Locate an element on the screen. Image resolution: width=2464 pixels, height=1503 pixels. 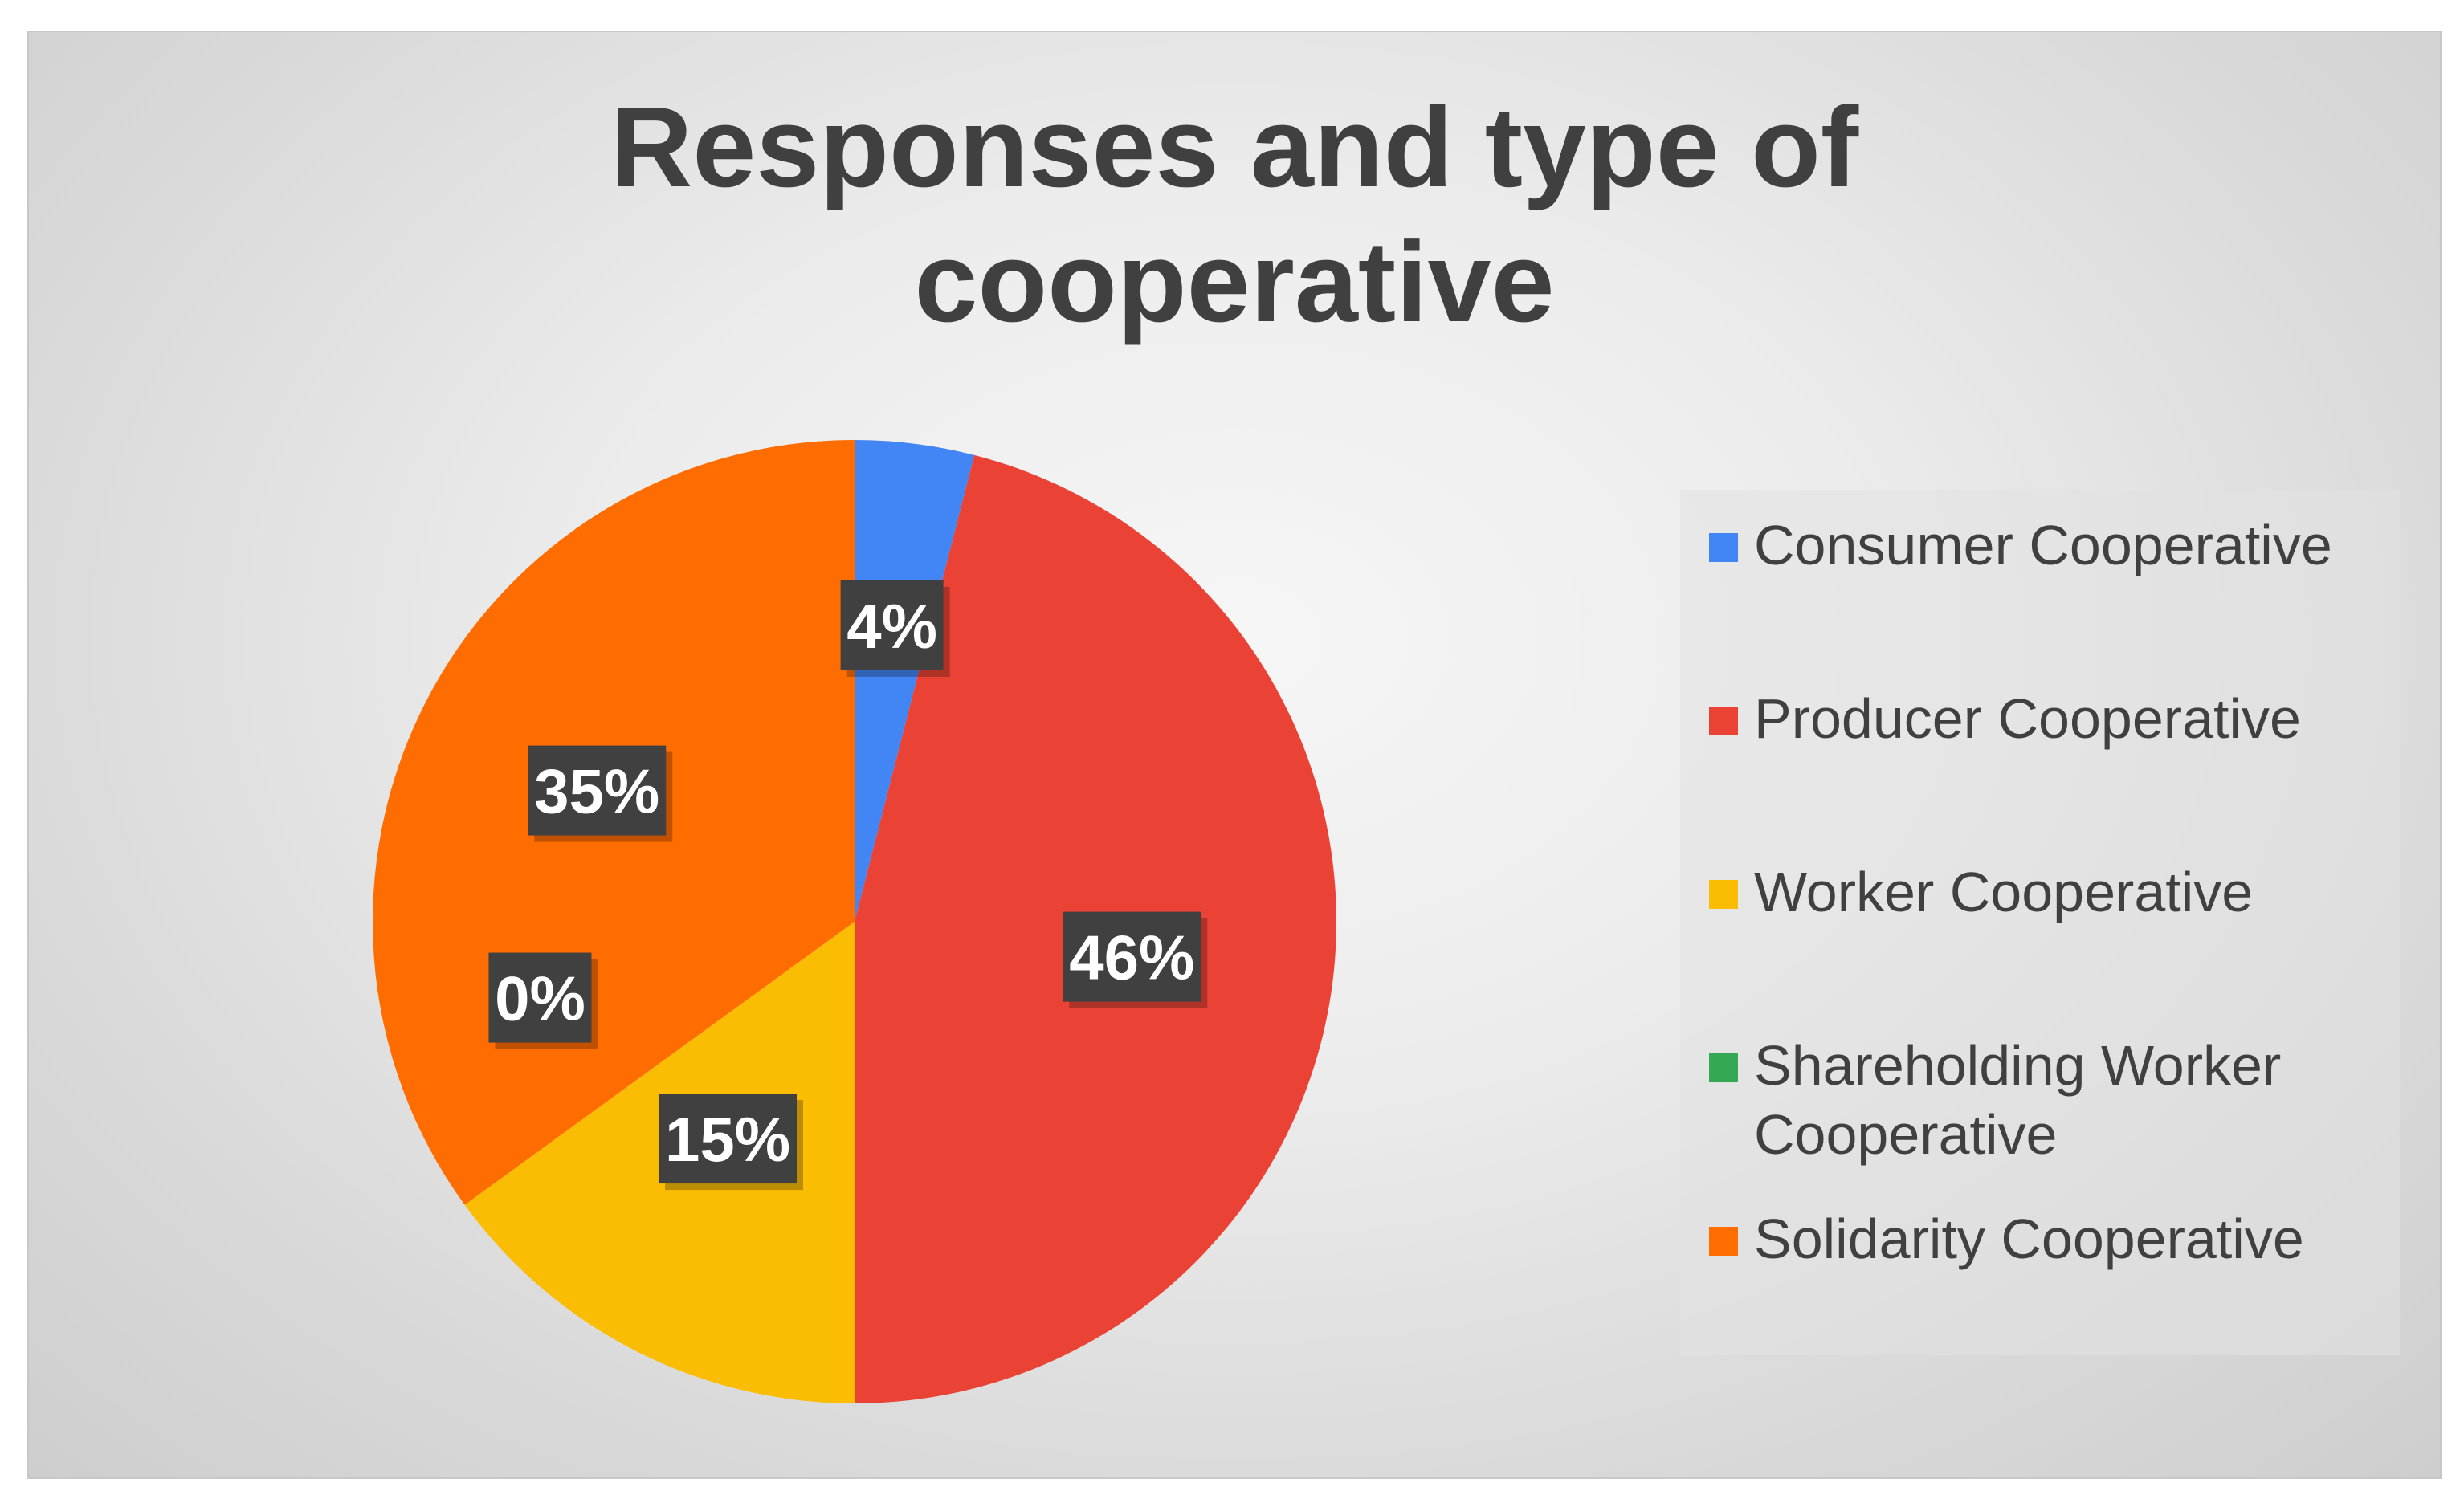
data-label-solidarity: 35% is located at coordinates (600, 793).